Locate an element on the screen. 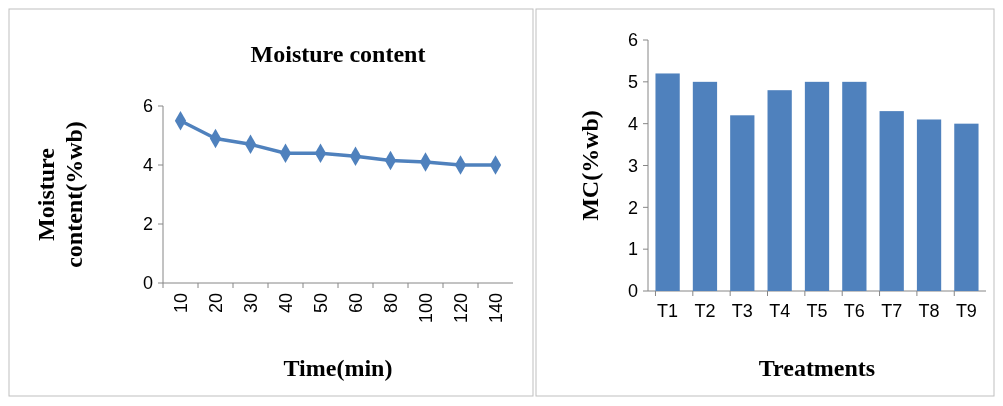 The height and width of the screenshot is (406, 1003). chart-title: Moisture content is located at coordinates (338, 54).